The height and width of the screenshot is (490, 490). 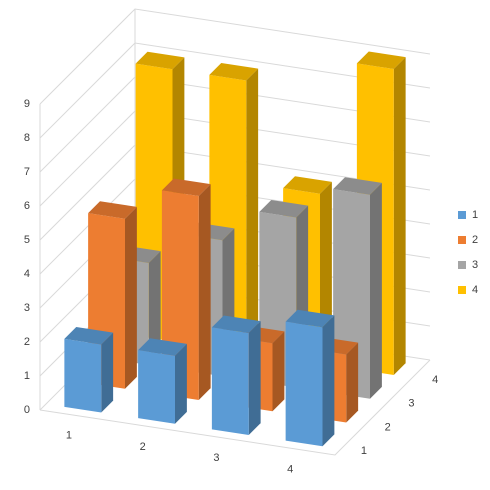 I want to click on y-tick-label: 9, so click(x=27, y=104).